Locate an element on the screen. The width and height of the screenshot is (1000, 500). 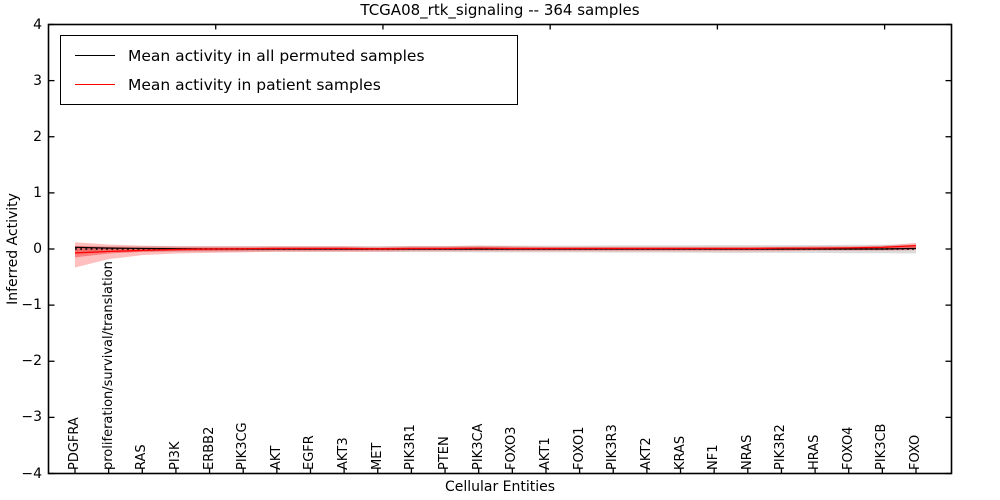
x-tick-label-egfr: EGFR is located at coordinates (310, 452).